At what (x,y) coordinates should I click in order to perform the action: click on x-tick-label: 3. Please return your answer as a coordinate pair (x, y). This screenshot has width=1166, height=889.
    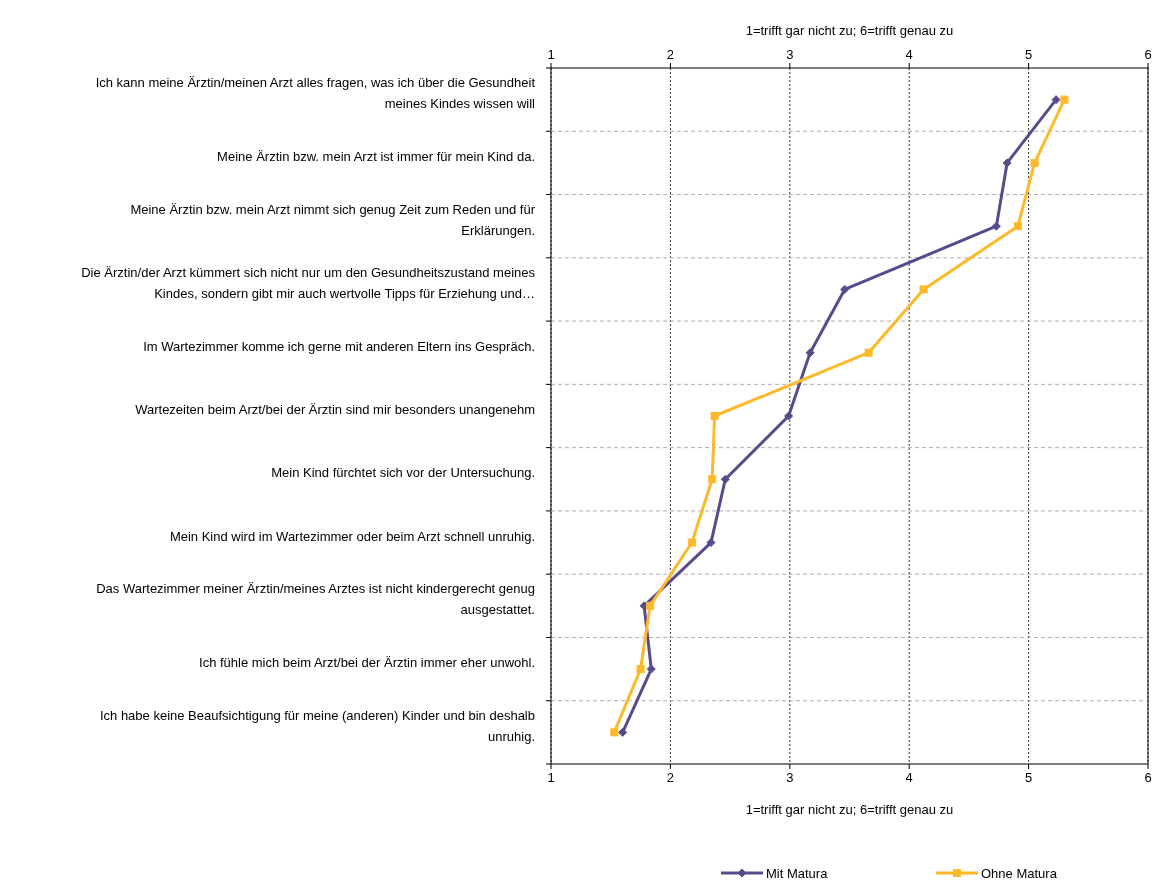
    Looking at the image, I should click on (790, 54).